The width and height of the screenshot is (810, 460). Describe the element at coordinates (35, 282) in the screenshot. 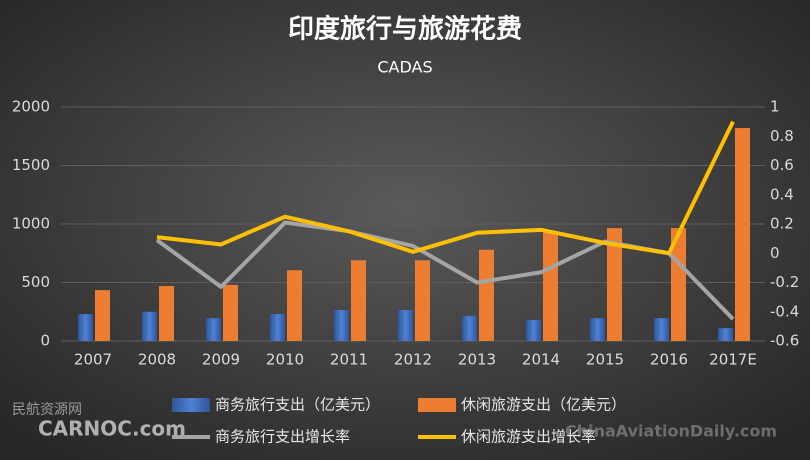

I see `y-tick-label: 500` at that location.